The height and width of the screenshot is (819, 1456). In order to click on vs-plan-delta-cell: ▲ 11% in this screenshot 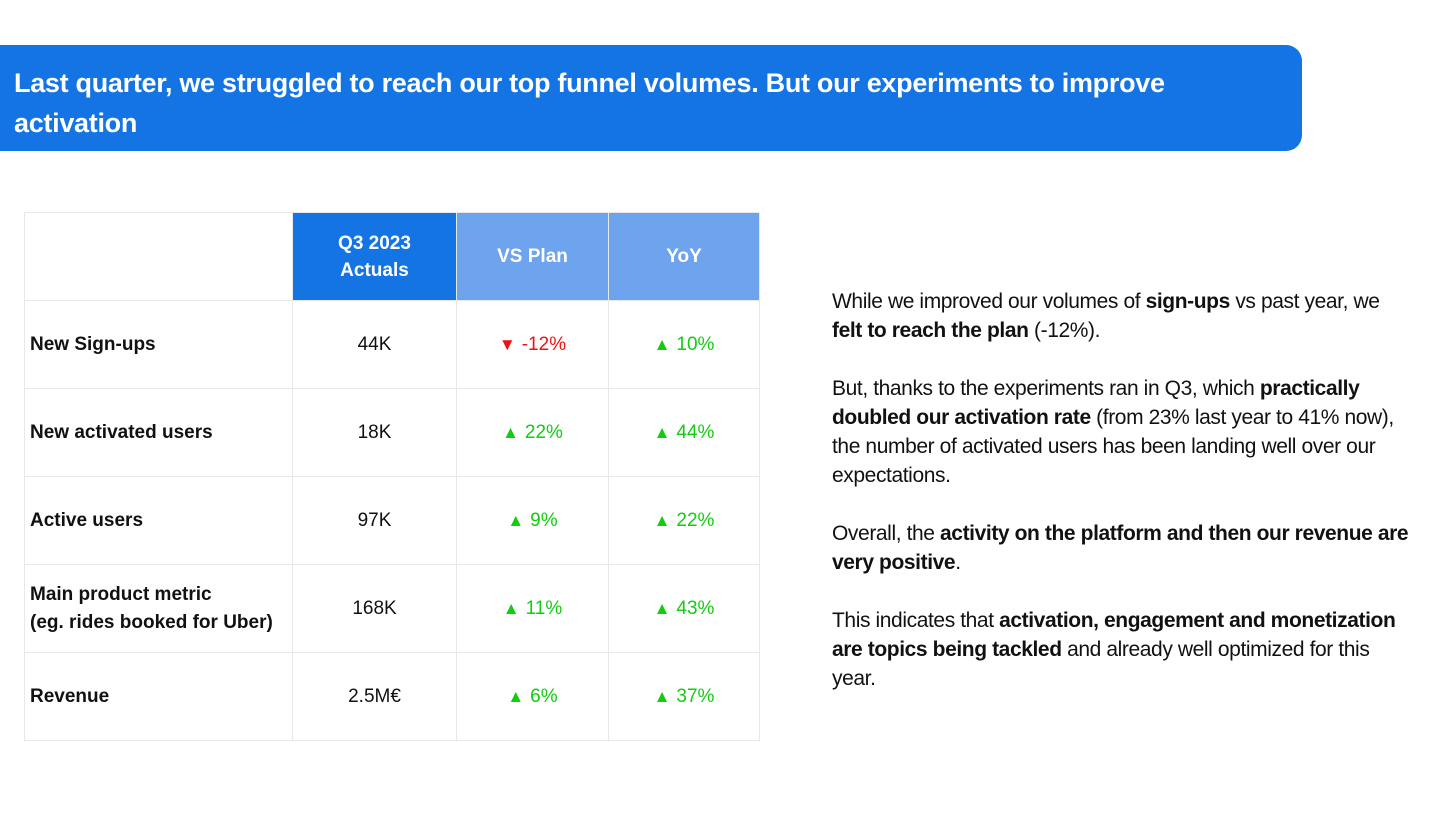, I will do `click(532, 608)`.